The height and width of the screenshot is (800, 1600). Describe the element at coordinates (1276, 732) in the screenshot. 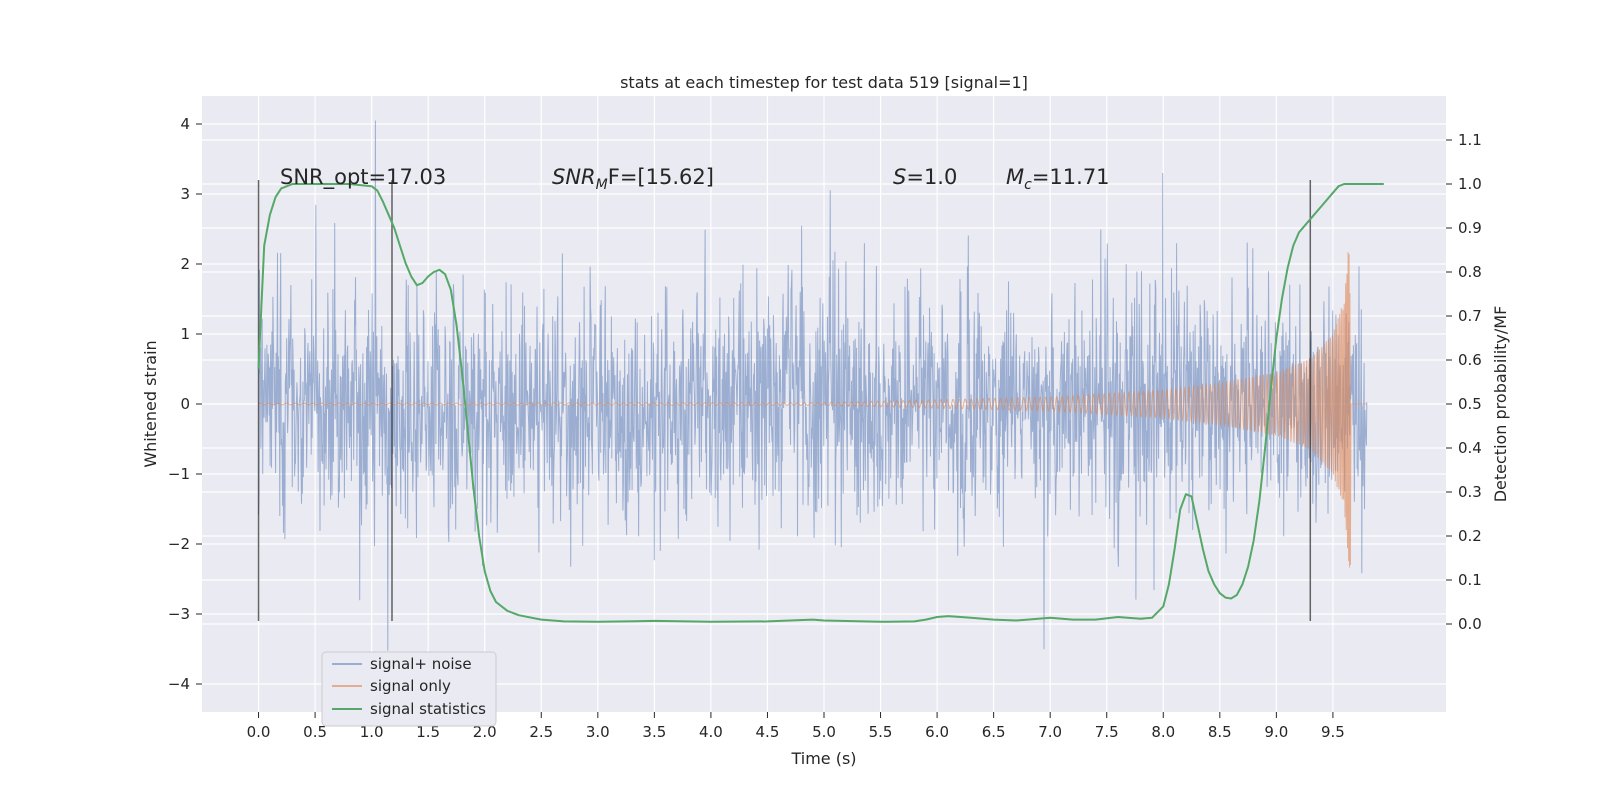

I see `x-tick-label: 9.0` at that location.